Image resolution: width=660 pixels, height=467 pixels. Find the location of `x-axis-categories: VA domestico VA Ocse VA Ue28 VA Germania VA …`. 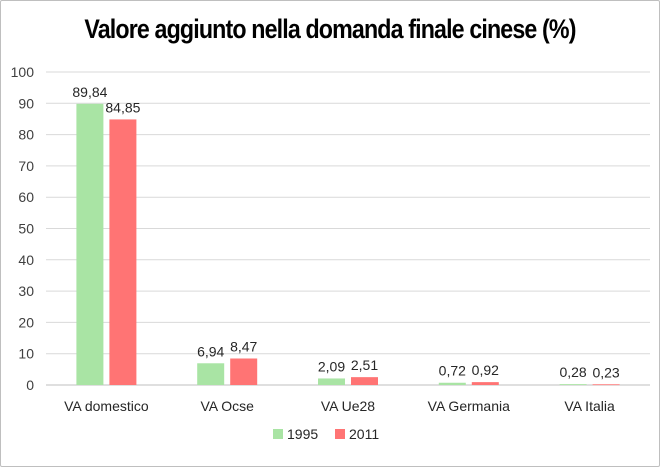

x-axis-categories: VA domestico VA Ocse VA Ue28 VA Germania VA … is located at coordinates (339, 406).